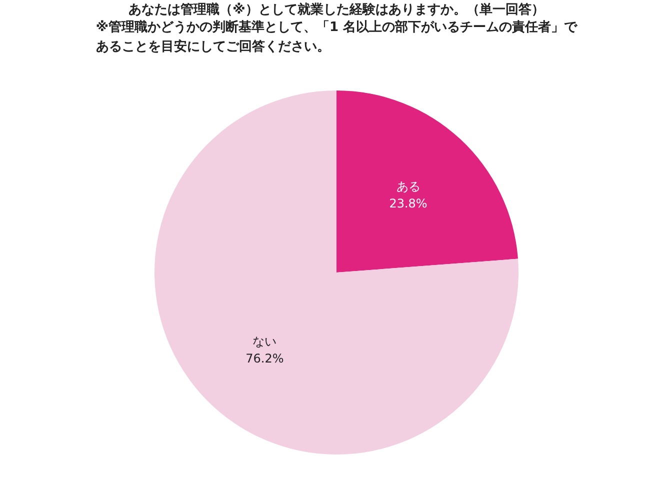 Image resolution: width=672 pixels, height=498 pixels. Describe the element at coordinates (337, 36) in the screenshot. I see `chart-subtitle: ※管理職かどうかの判断基準として、「1 名以上の部下がいるチームの責任者」であることを目安にしてご回答ください。` at that location.